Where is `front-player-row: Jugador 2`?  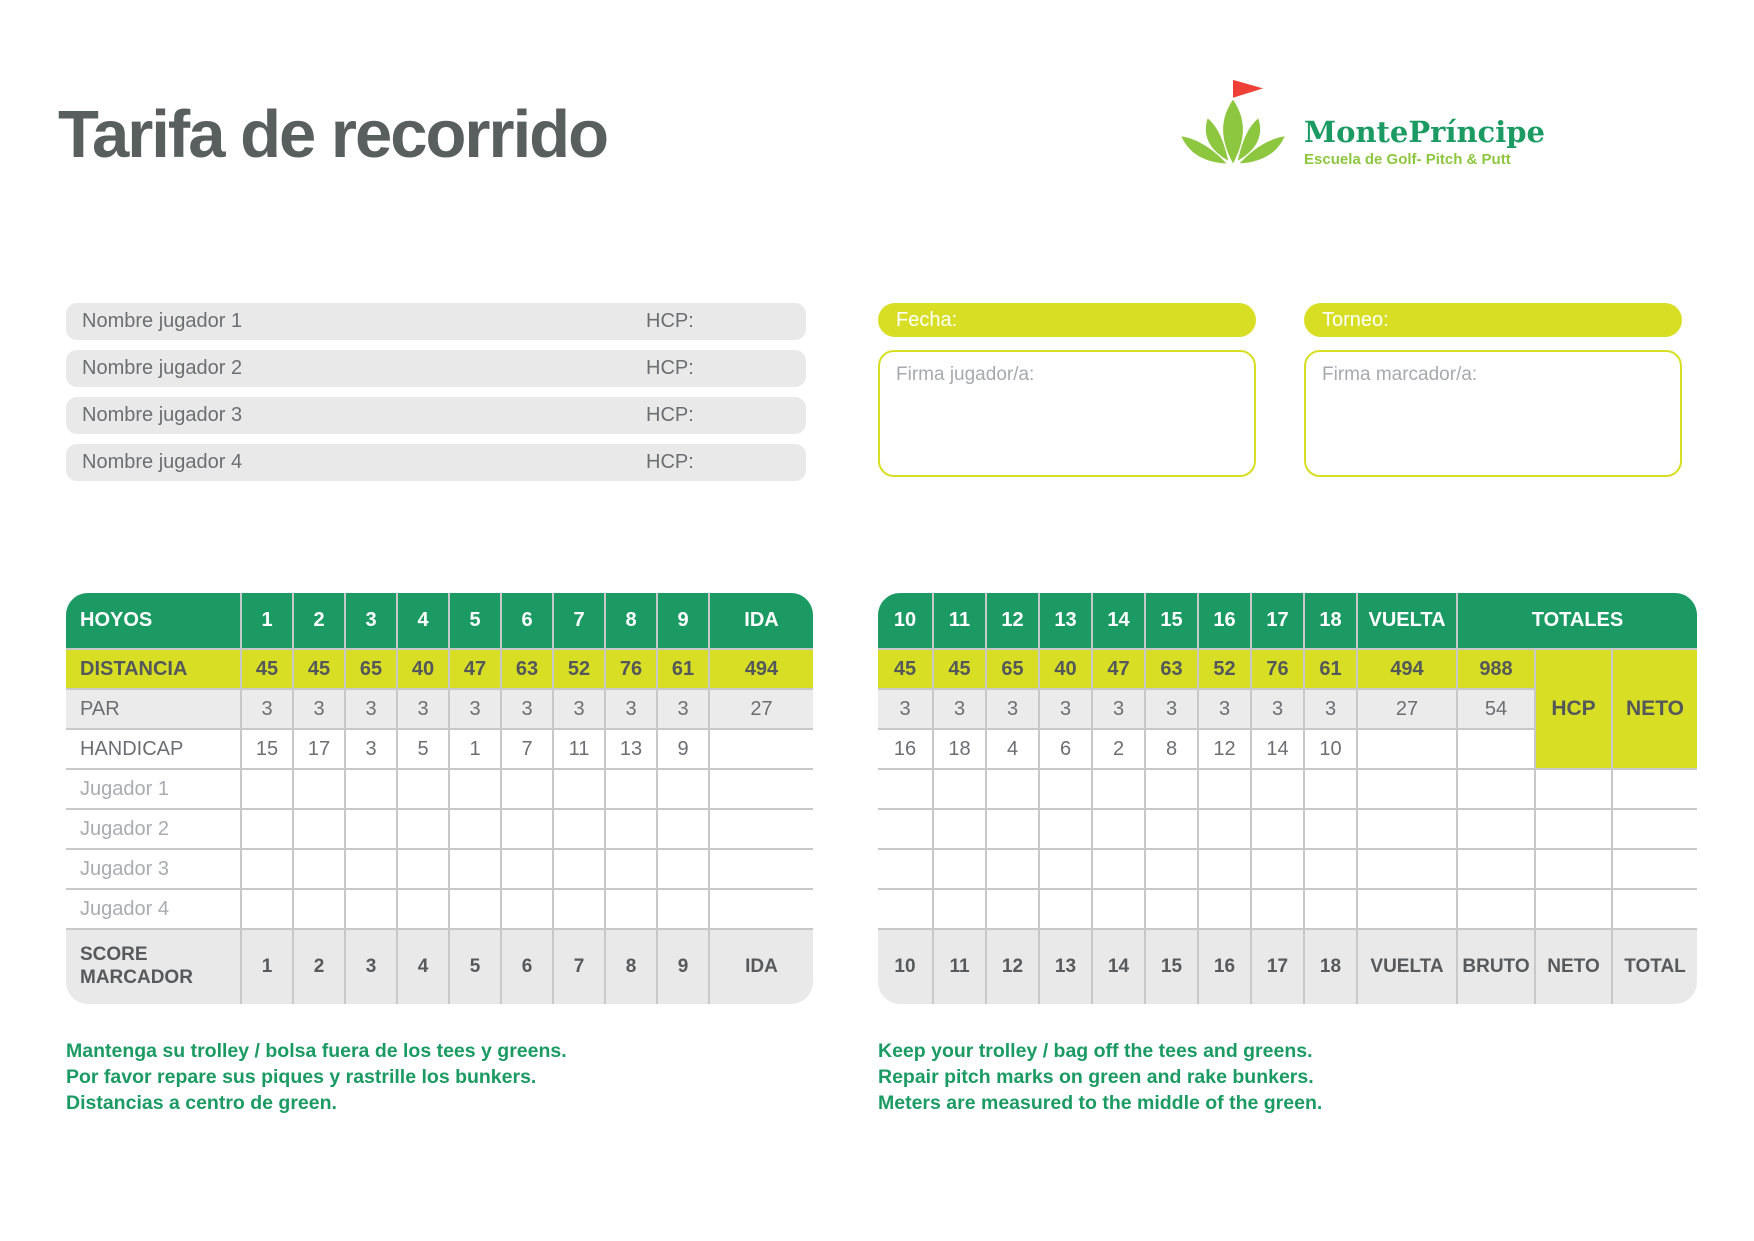 front-player-row: Jugador 2 is located at coordinates (439, 829).